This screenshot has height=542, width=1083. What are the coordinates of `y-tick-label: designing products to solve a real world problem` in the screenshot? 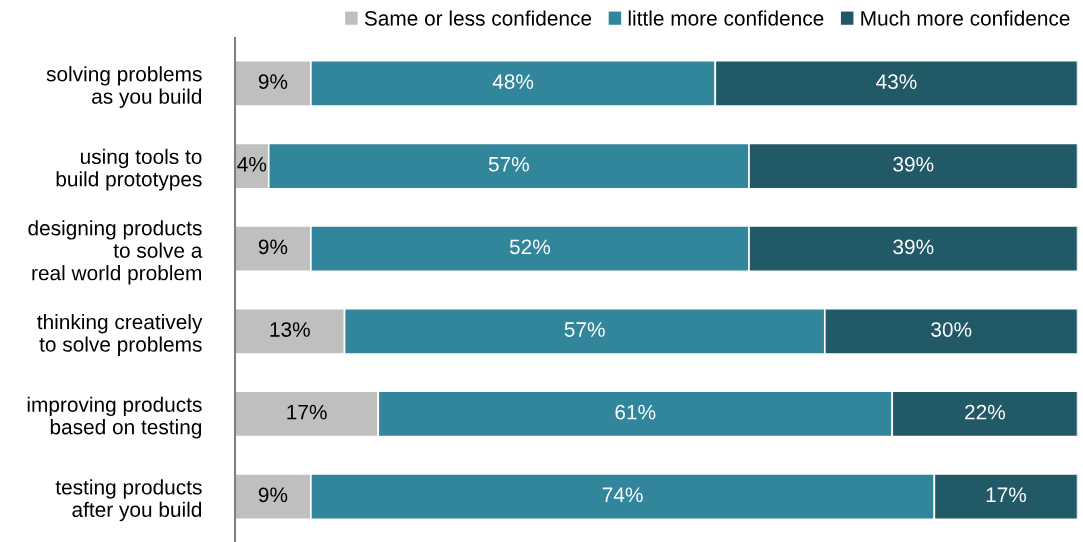 It's located at (115, 252).